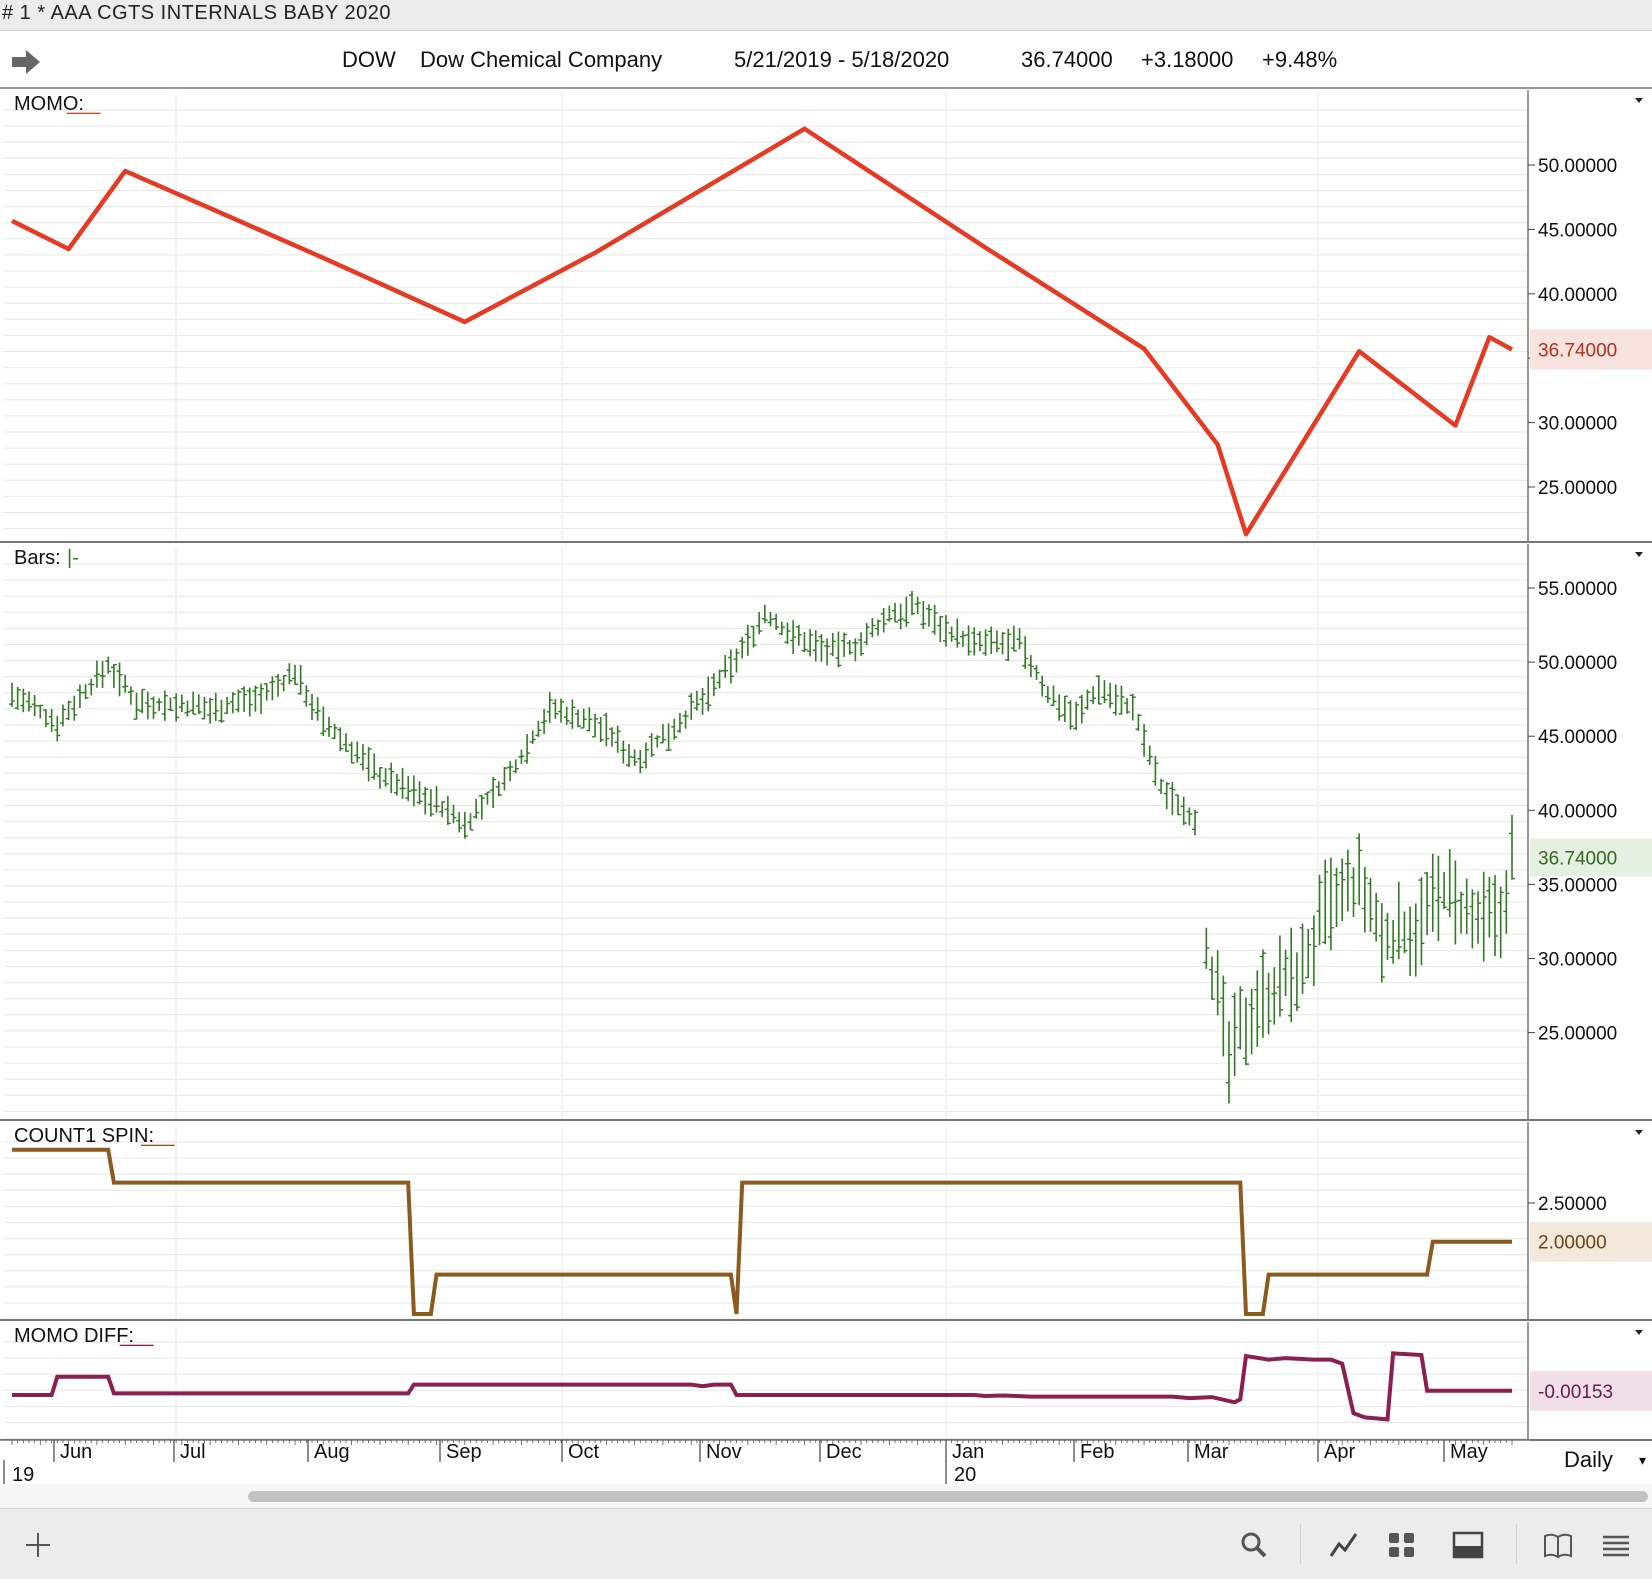 This screenshot has width=1652, height=1579. What do you see at coordinates (197, 13) in the screenshot?
I see `window-title: # 1 * AAA CGTS INTERNALS BABY 2020` at bounding box center [197, 13].